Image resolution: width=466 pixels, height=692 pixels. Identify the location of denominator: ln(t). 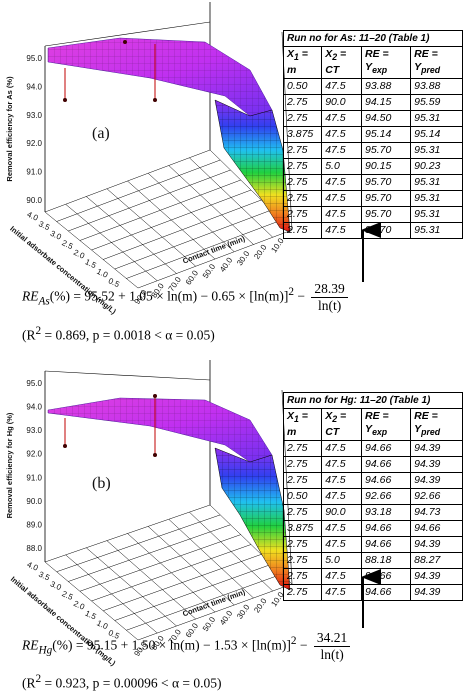
(329, 305).